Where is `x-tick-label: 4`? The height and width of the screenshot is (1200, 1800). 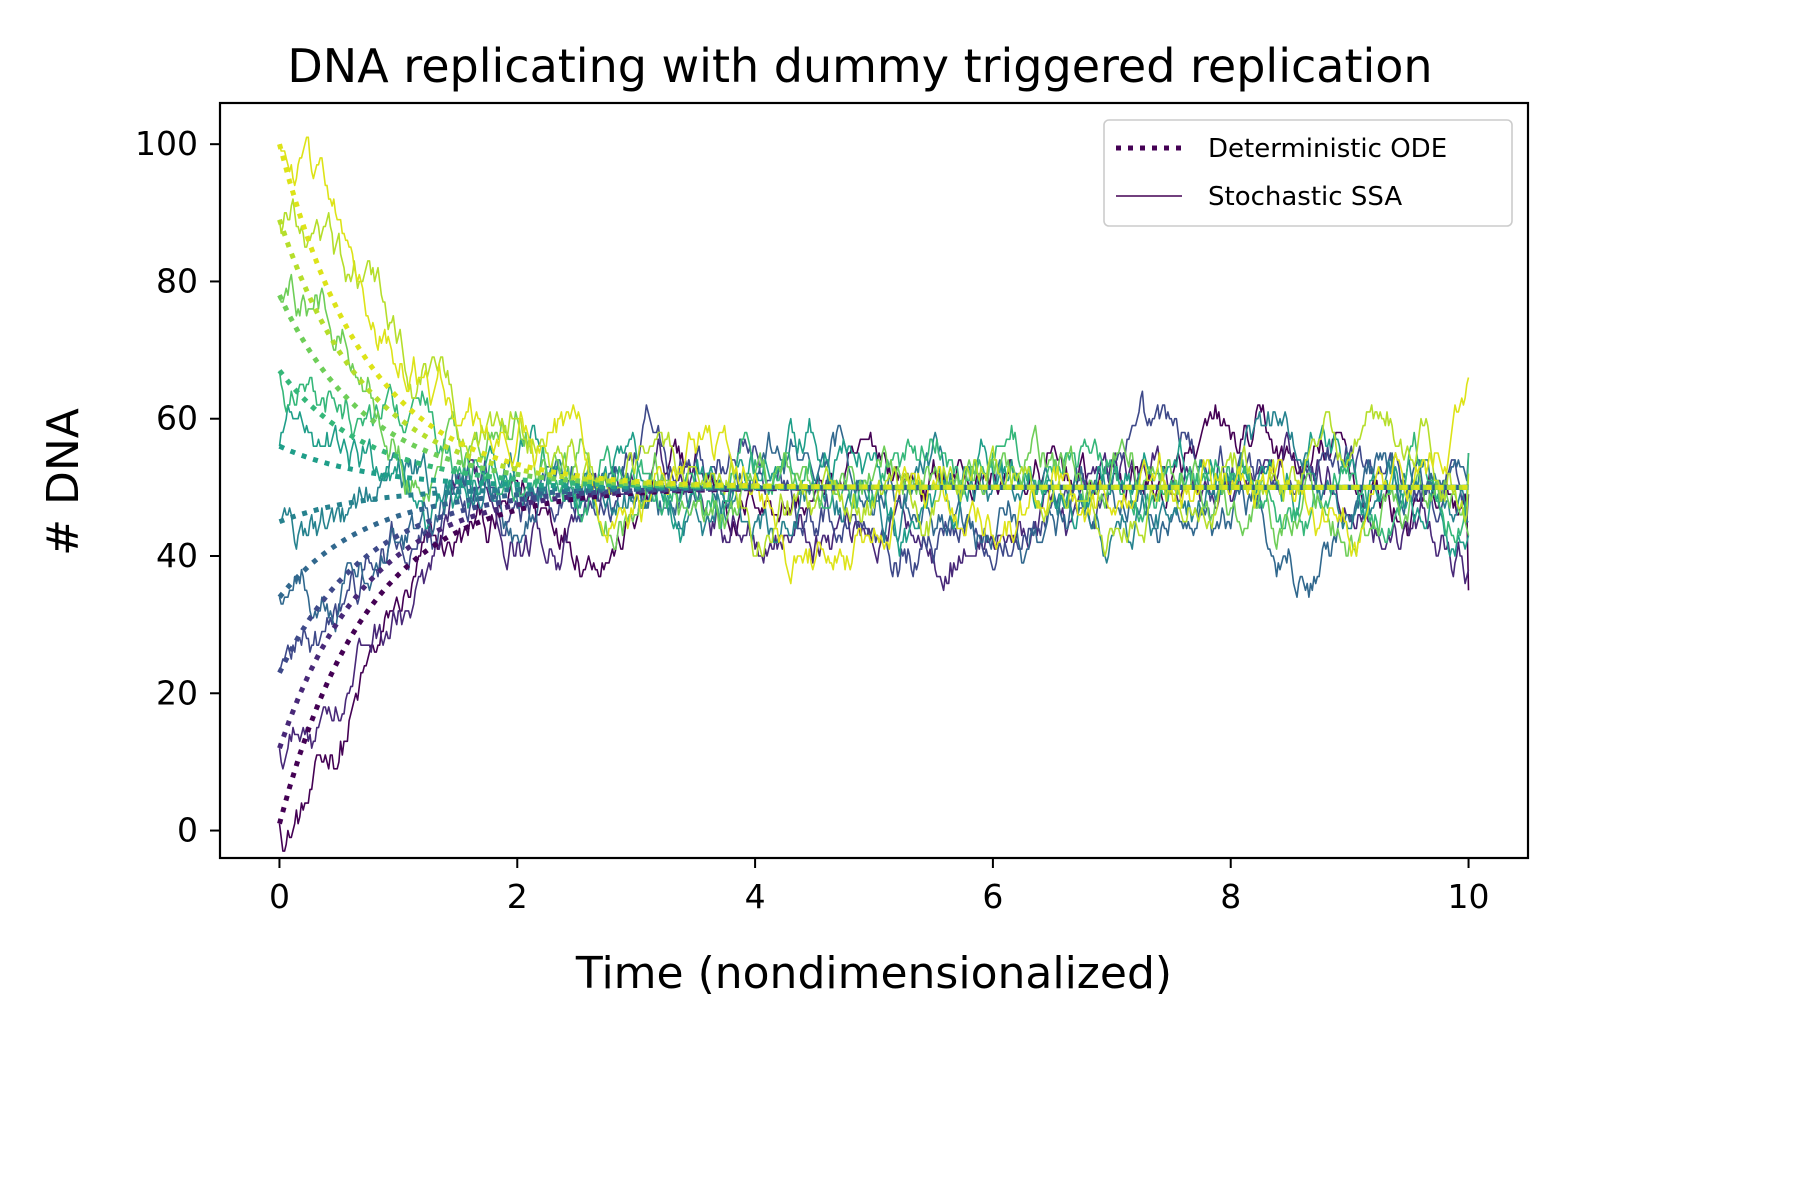
x-tick-label: 4 is located at coordinates (755, 896).